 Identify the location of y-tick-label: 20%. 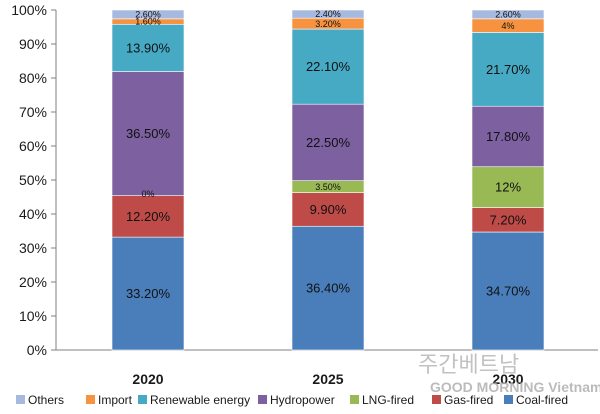
(33, 282).